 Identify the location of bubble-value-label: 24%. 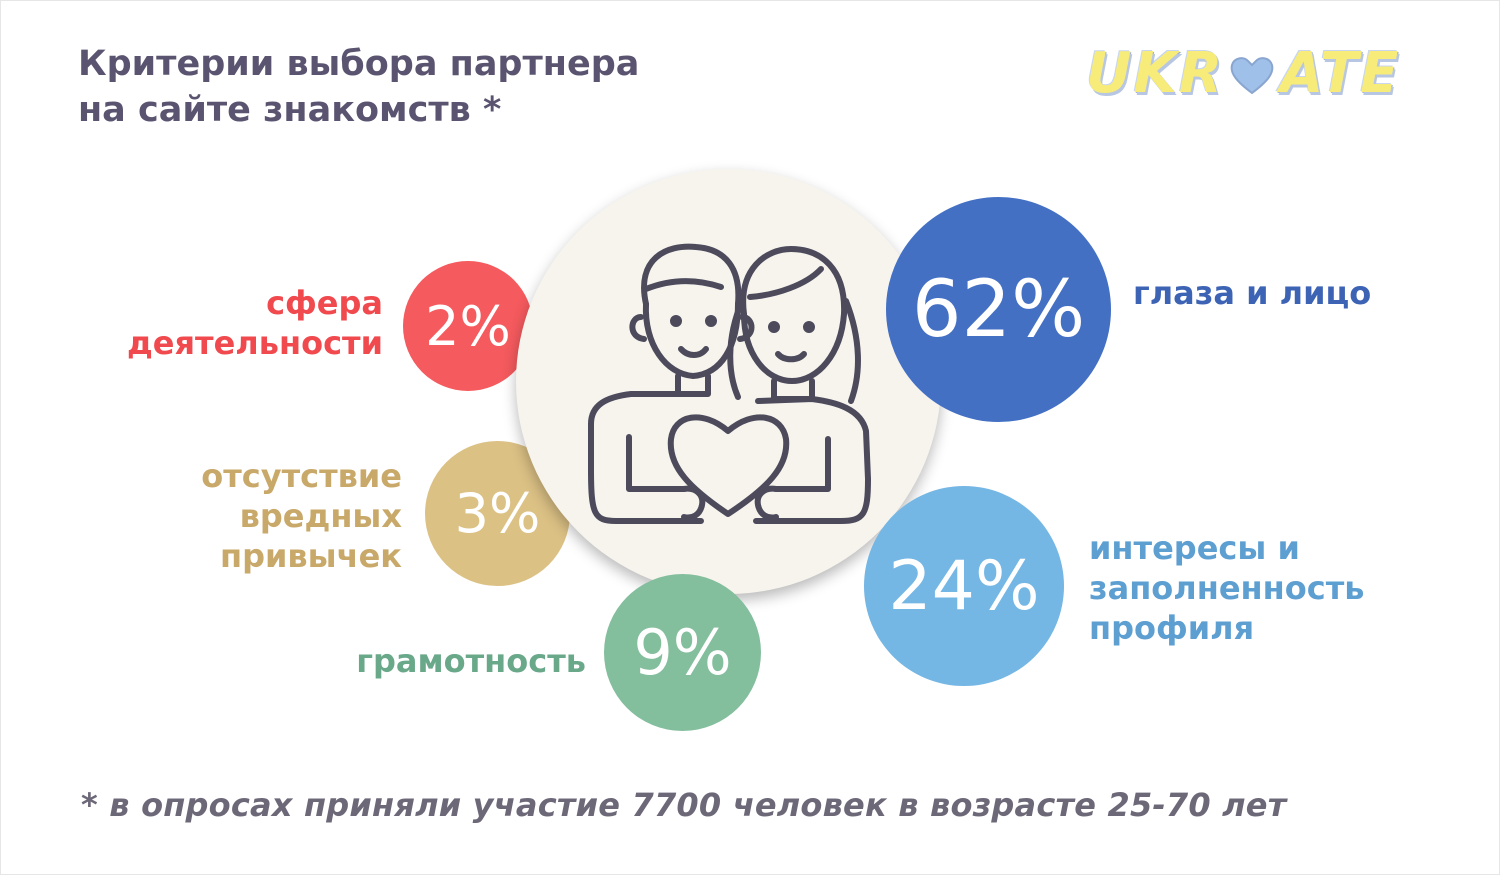
(964, 586).